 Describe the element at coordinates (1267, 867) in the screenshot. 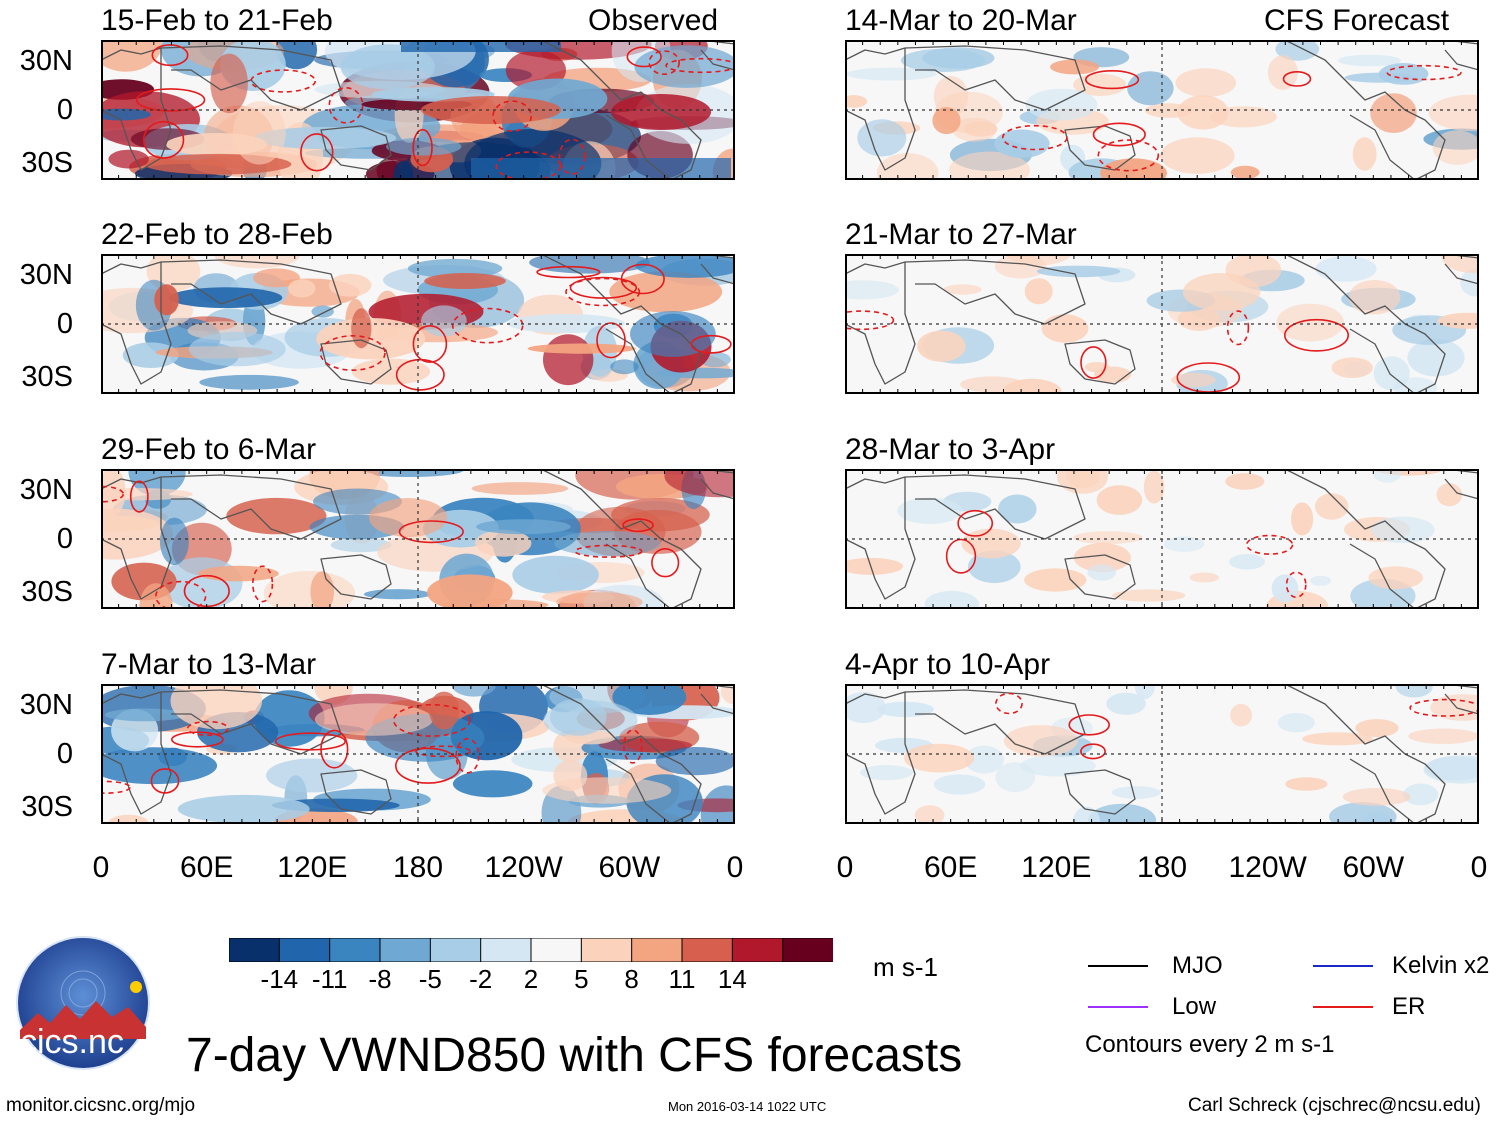

I see `x-tick-label: 120W` at that location.